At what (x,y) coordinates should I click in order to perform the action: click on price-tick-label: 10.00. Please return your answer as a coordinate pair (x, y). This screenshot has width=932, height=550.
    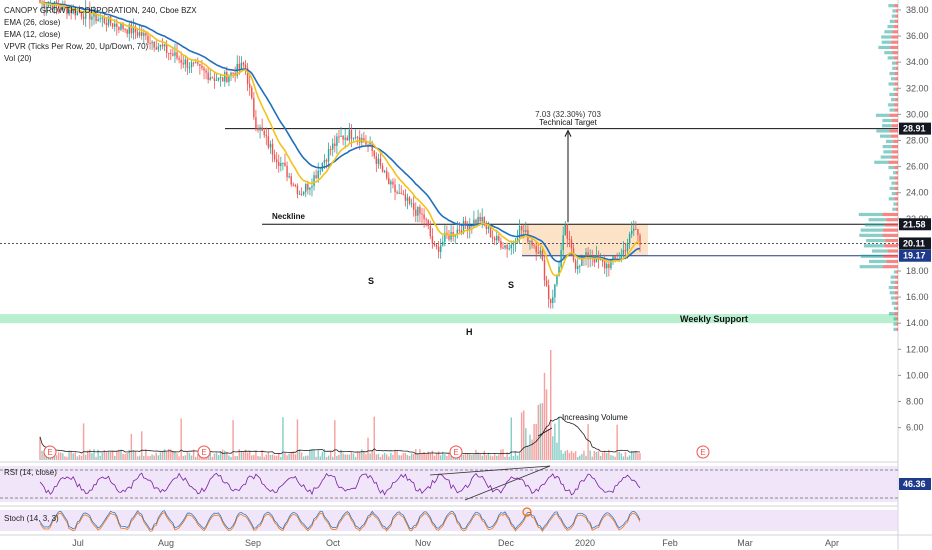
    Looking at the image, I should click on (917, 375).